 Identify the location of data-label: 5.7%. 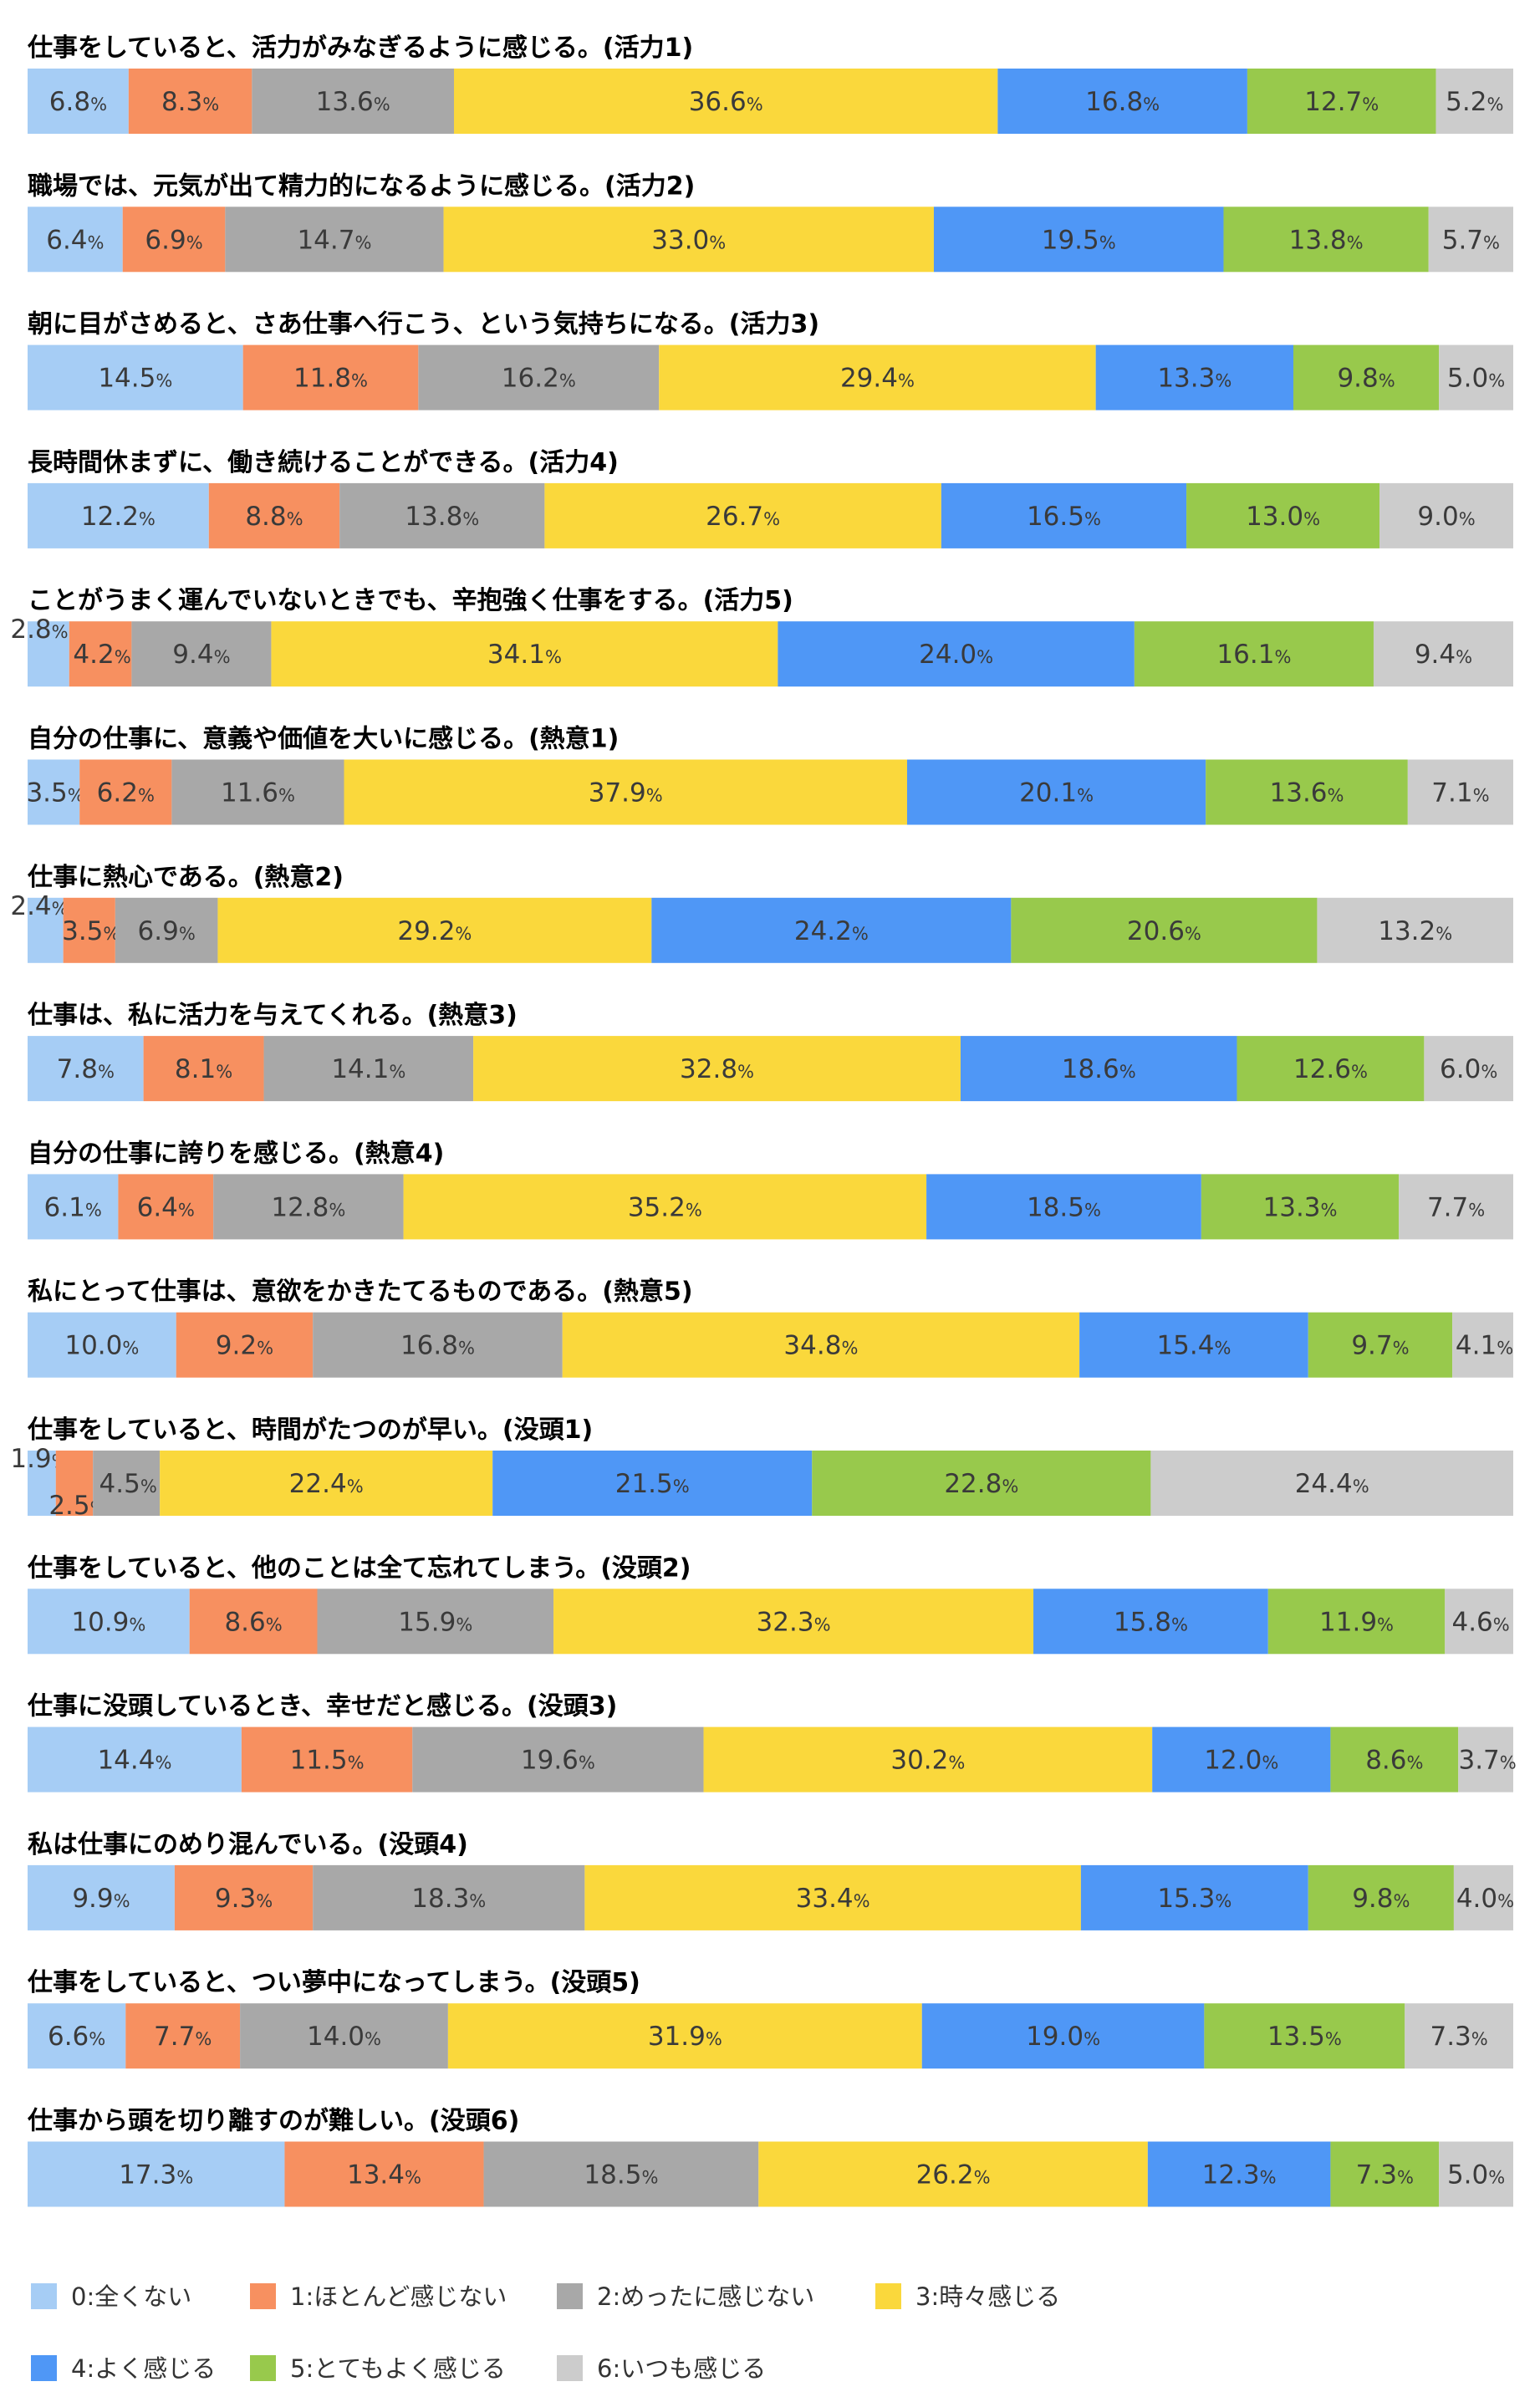
(1471, 240).